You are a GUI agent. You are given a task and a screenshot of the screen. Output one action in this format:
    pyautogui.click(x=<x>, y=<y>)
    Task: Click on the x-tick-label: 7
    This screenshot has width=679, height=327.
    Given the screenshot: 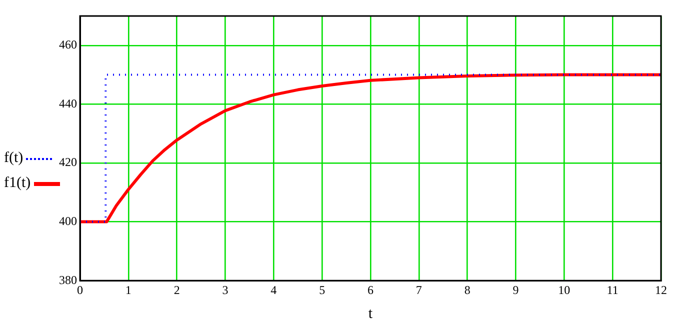 What is the action you would take?
    pyautogui.click(x=419, y=289)
    